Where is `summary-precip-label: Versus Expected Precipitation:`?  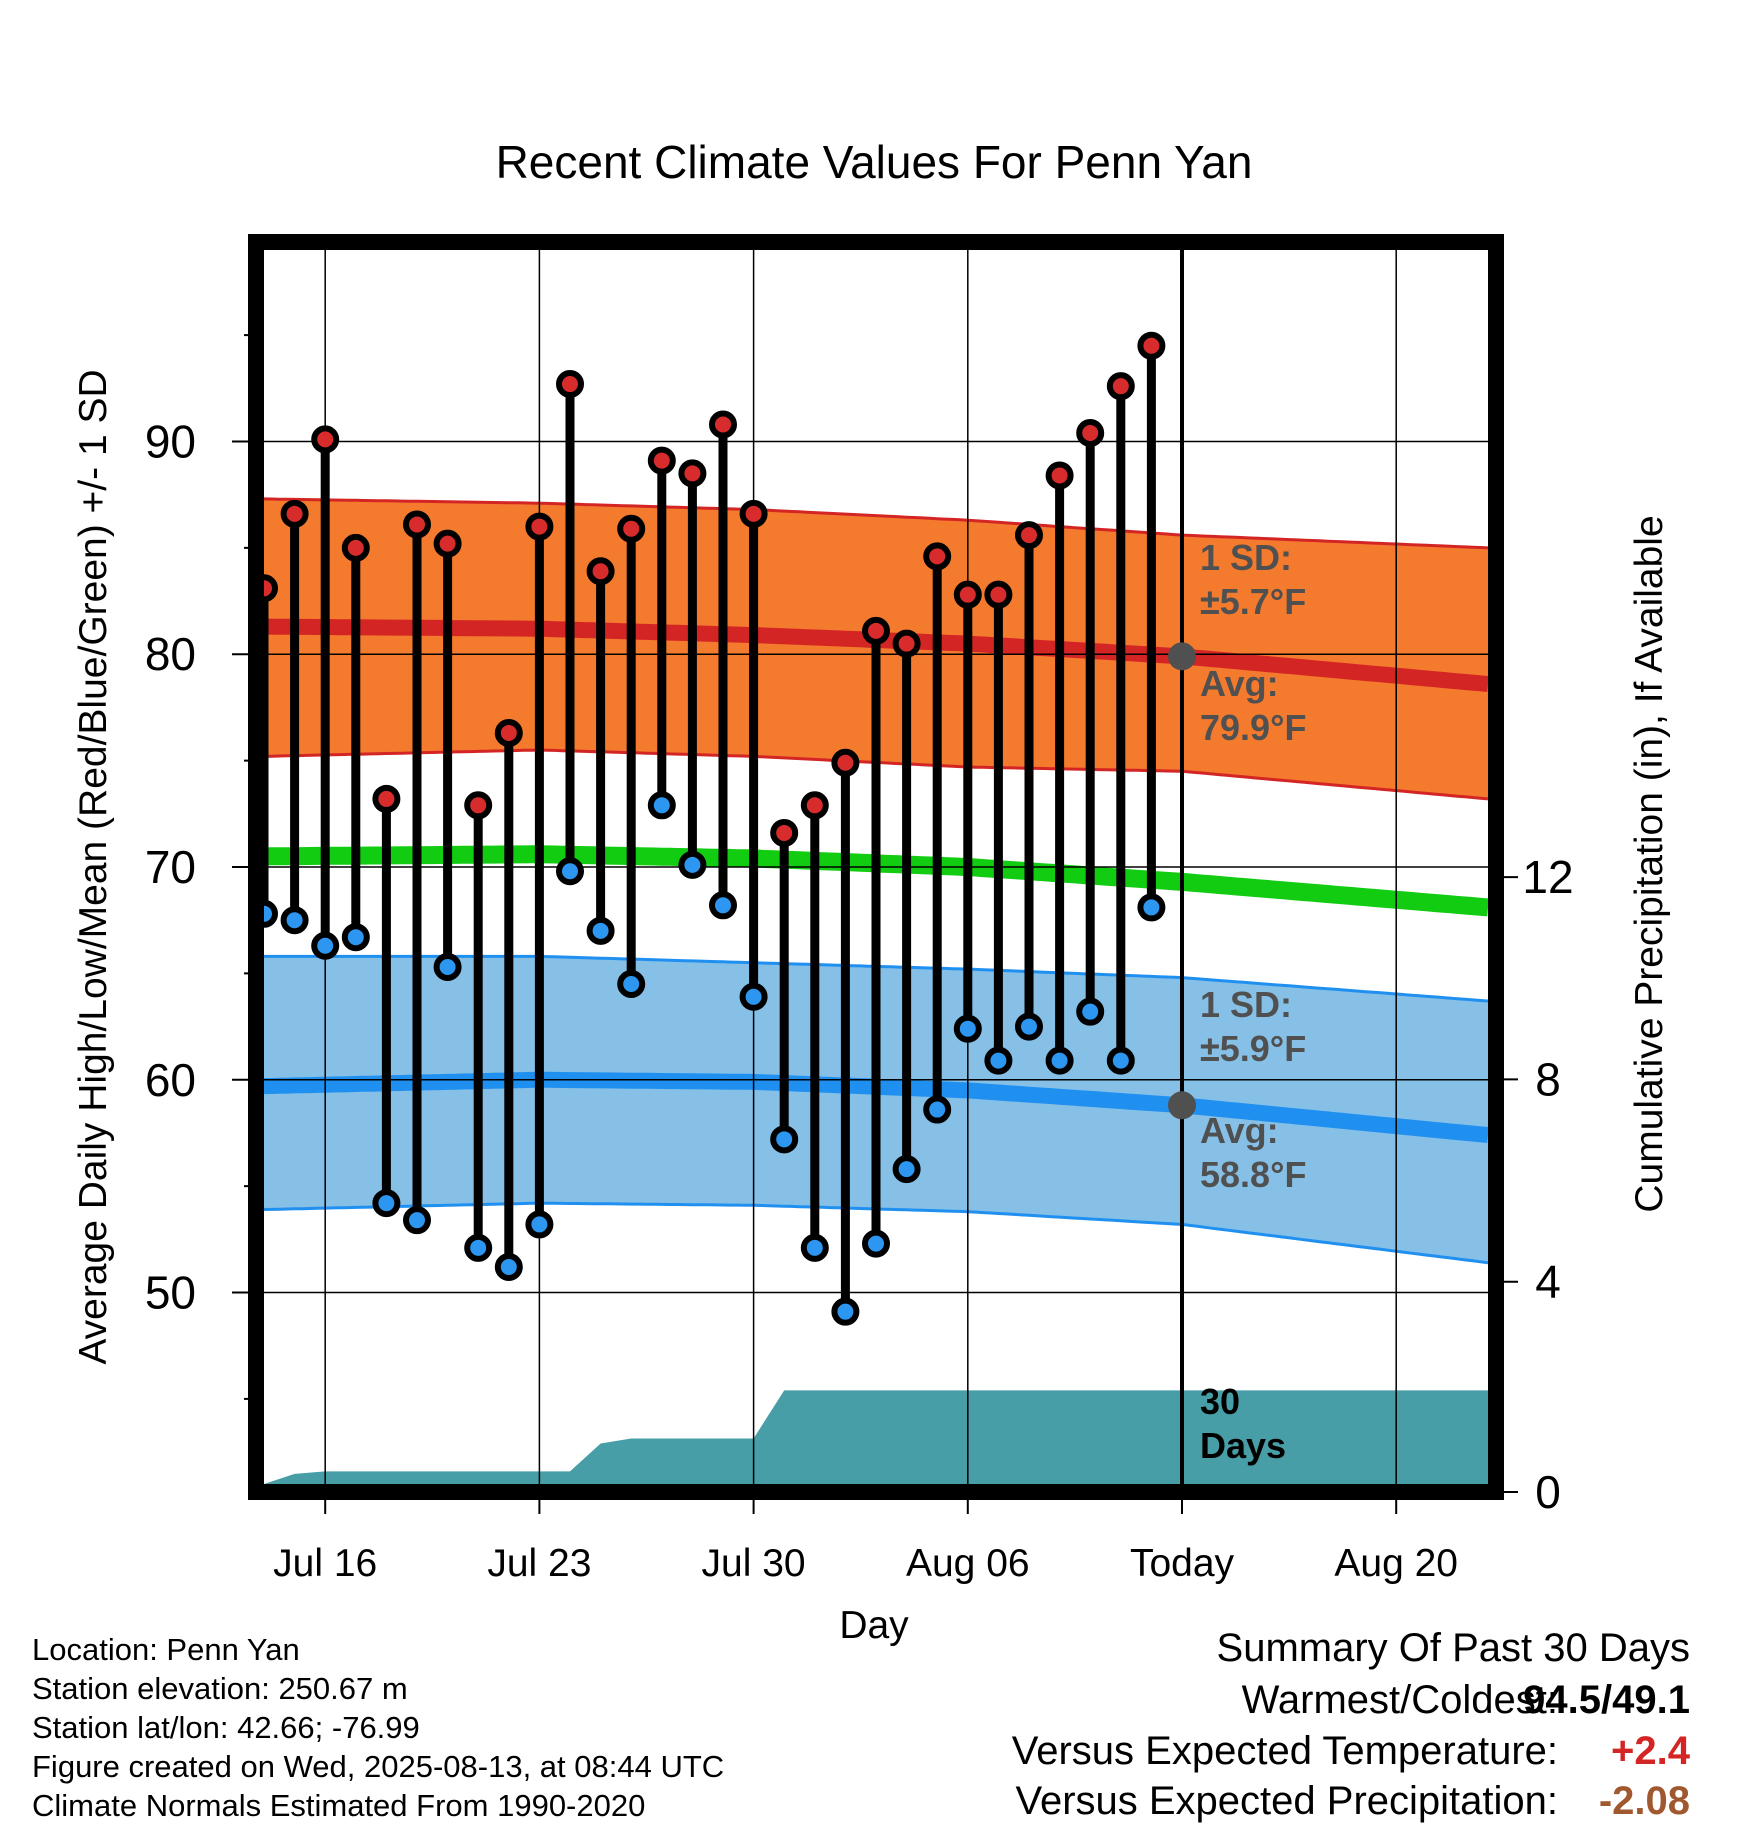
summary-precip-label: Versus Expected Precipitation: is located at coordinates (1286, 1801).